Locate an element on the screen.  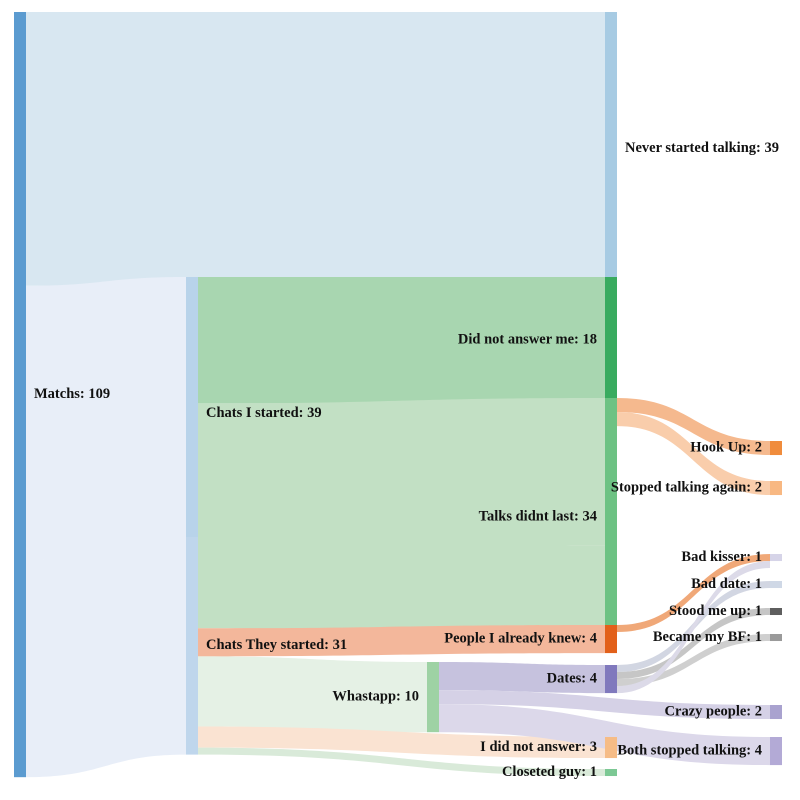
sankey-link-whastapp-to-crazy_people is located at coordinates (604, 705).